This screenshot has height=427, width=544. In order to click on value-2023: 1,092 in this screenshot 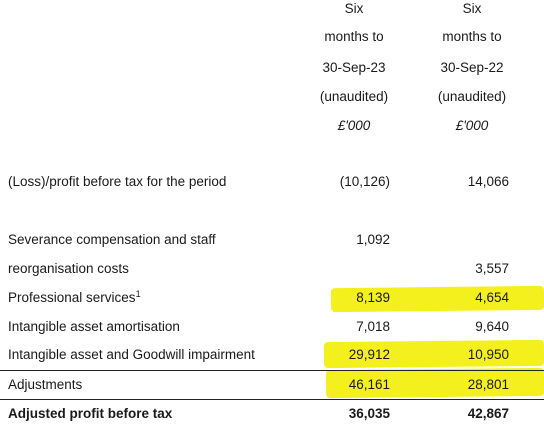, I will do `click(373, 239)`.